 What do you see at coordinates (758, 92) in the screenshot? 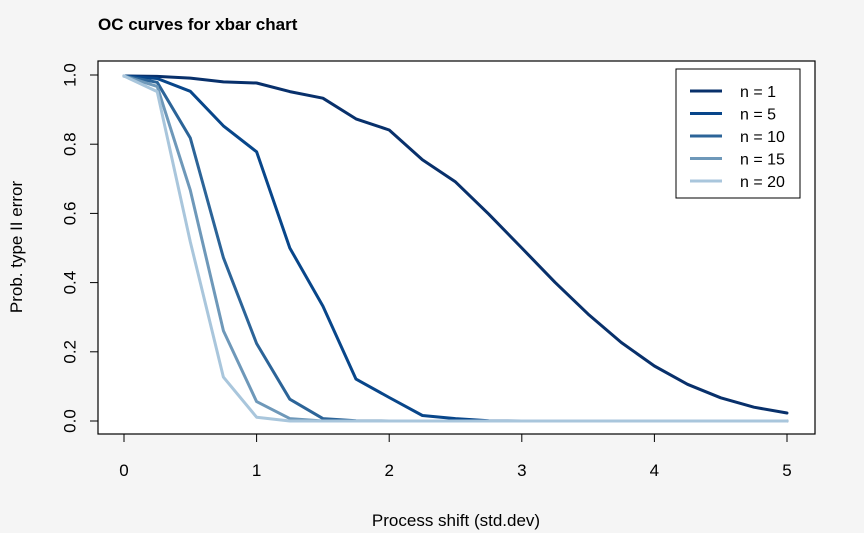
I see `legend-label: n = 1` at bounding box center [758, 92].